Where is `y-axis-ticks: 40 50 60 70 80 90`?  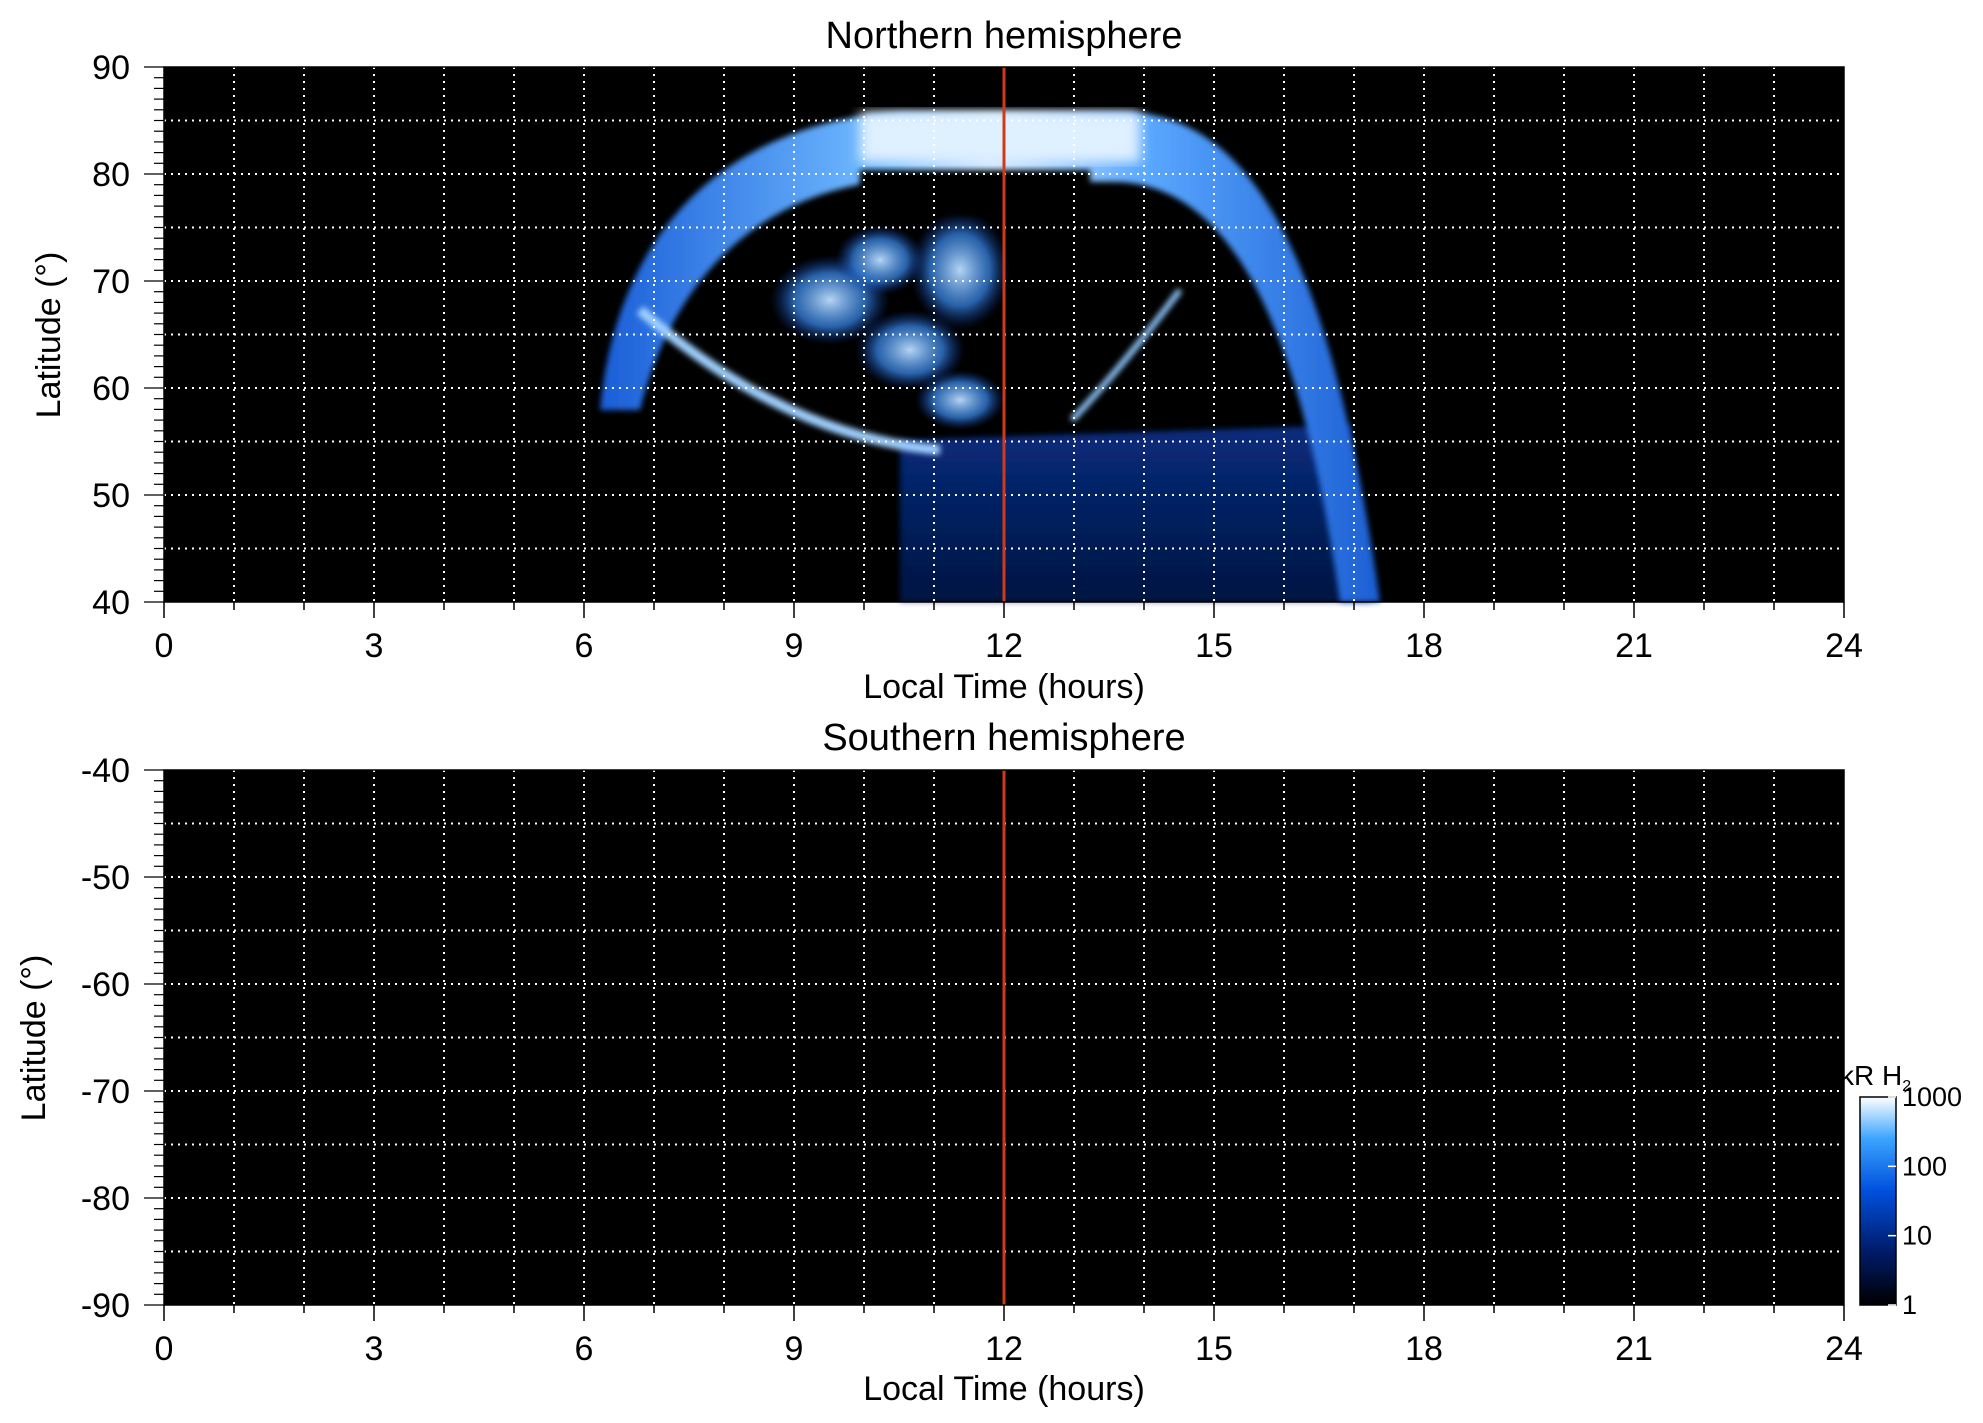 y-axis-ticks: 40 50 60 70 80 90 is located at coordinates (128, 335).